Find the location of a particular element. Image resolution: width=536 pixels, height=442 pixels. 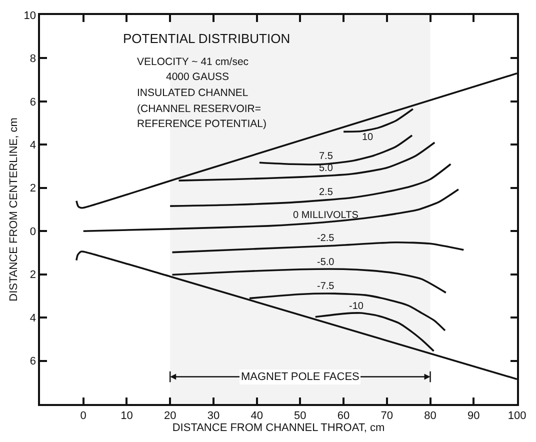

x-tick-label: 70 is located at coordinates (387, 416).